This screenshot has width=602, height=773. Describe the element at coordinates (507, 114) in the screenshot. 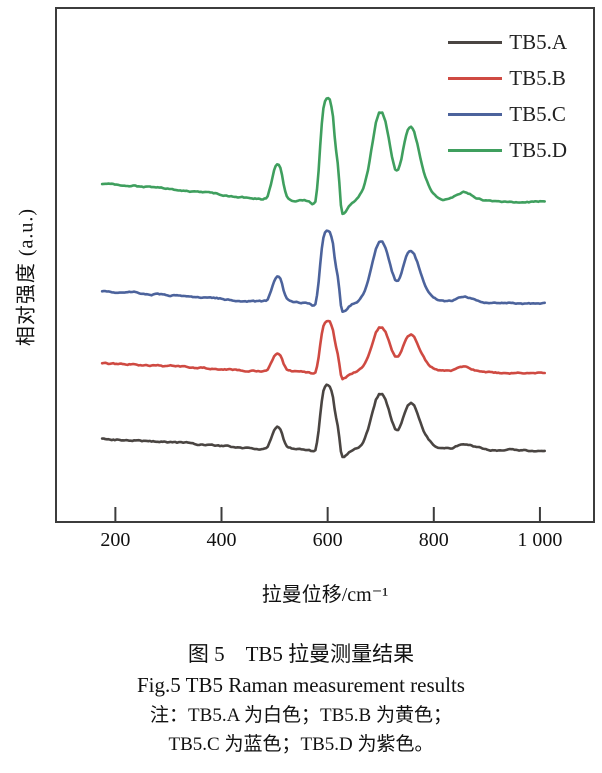

I see `legend-item-TB5.C: TB5.C` at that location.